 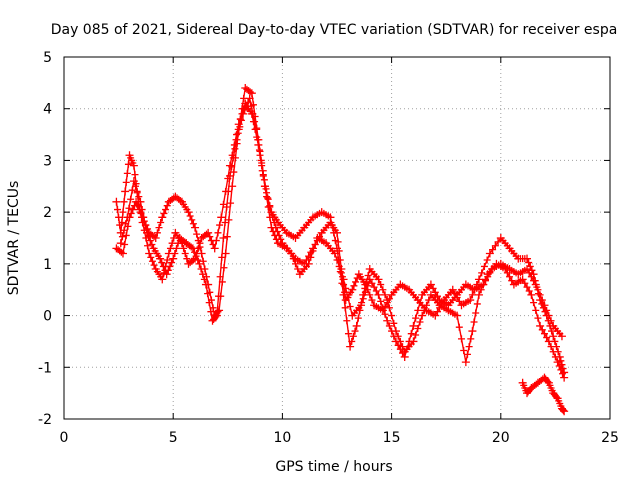 I want to click on y-tick-label: -2, so click(x=45, y=420).